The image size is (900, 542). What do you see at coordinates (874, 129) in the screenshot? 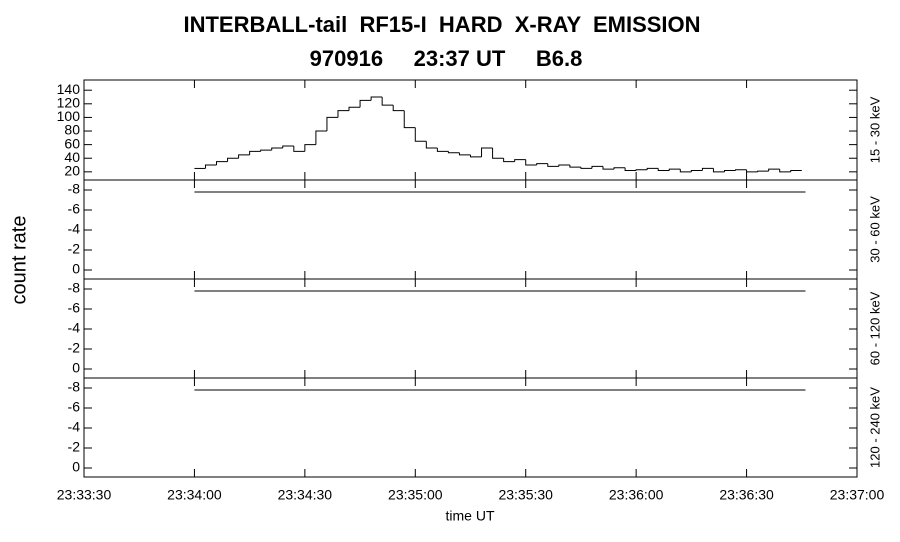
I see `band-label: 15 - 30 keV` at bounding box center [874, 129].